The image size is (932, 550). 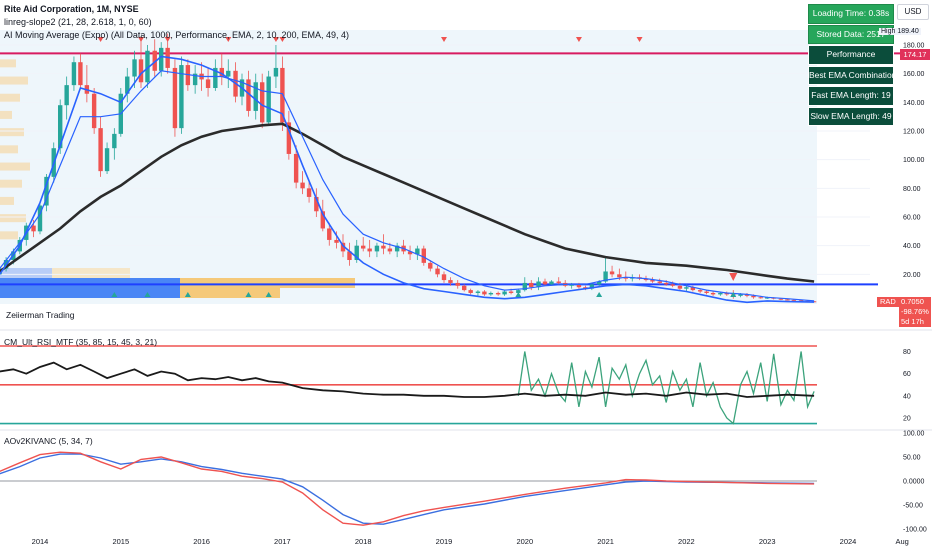 What do you see at coordinates (907, 352) in the screenshot?
I see `rsi-tick-label: 80` at bounding box center [907, 352].